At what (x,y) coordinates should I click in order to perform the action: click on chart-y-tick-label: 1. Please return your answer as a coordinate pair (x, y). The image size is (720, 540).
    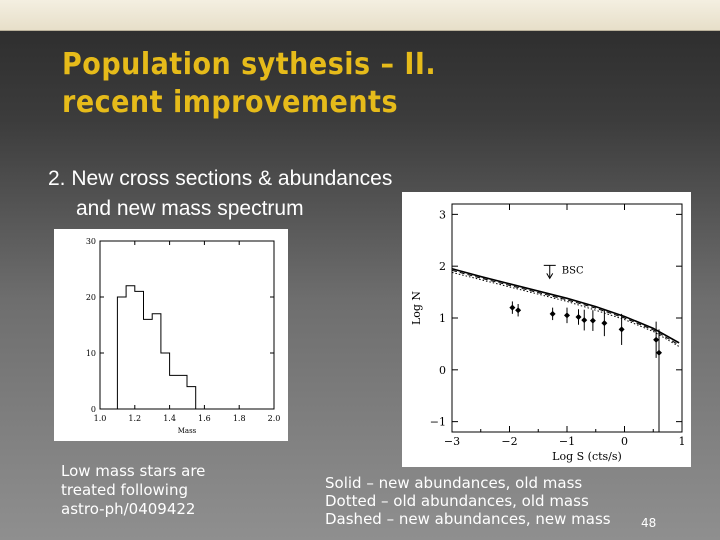
    Looking at the image, I should click on (442, 318).